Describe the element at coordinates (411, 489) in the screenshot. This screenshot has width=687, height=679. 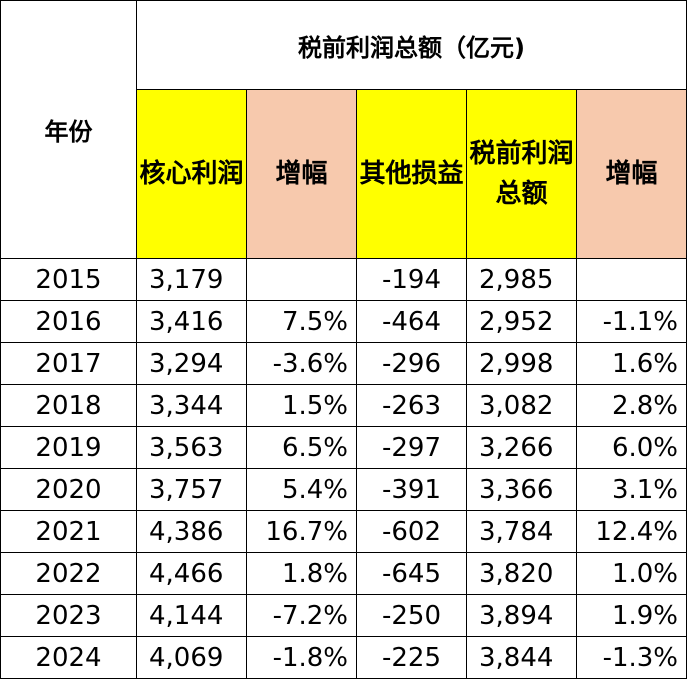
I see `other-gains-cell: -391` at that location.